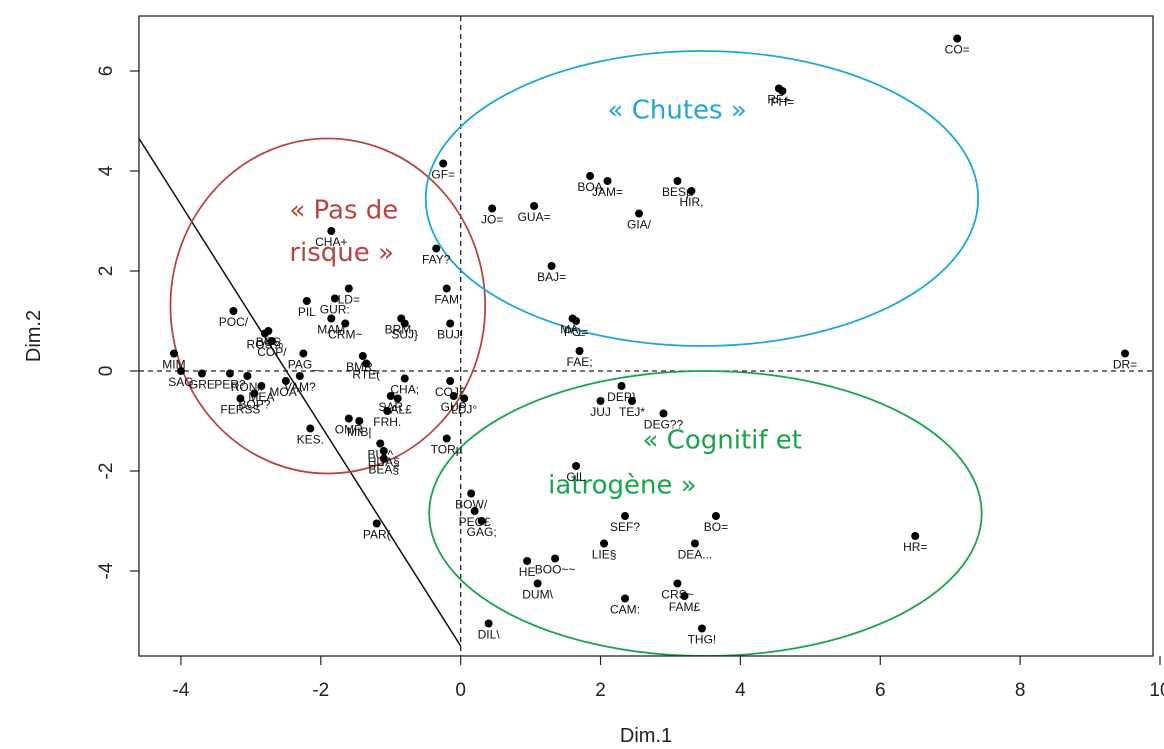 The height and width of the screenshot is (749, 1164). I want to click on y-tick-label: 2, so click(106, 271).